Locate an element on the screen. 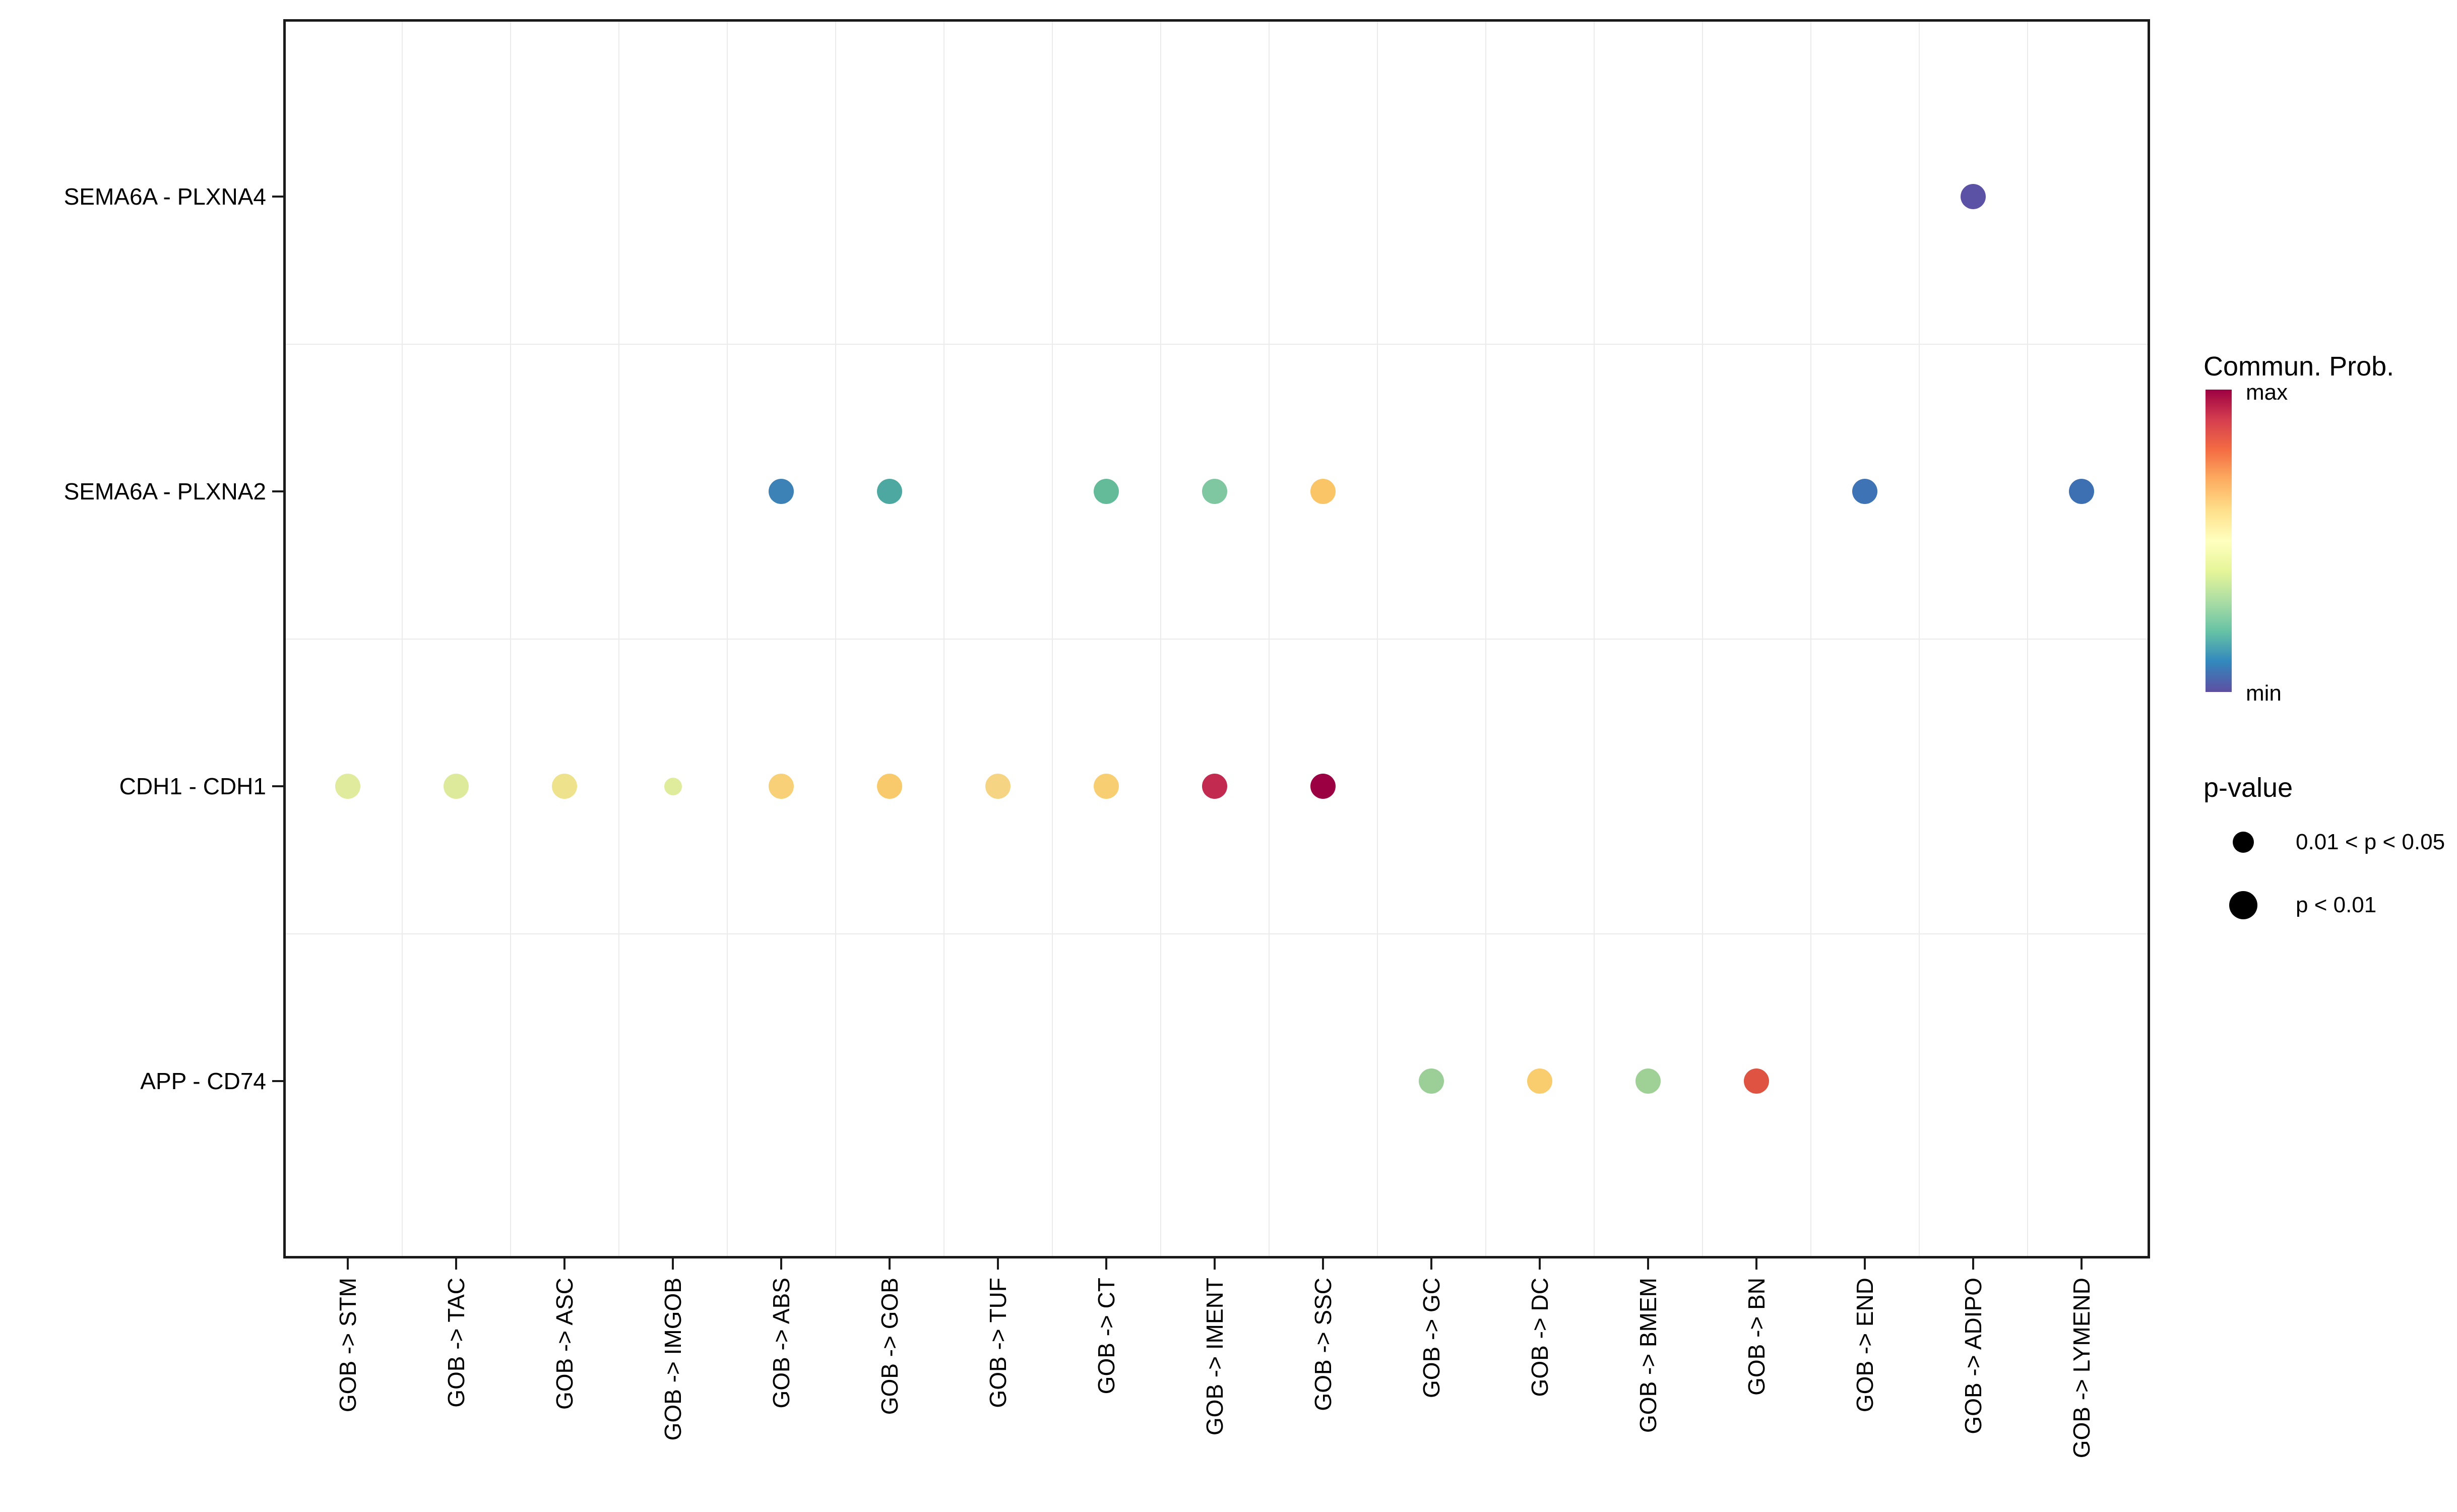 The width and height of the screenshot is (2457, 1512). x-axis-label: GOB -> DC is located at coordinates (1540, 1337).